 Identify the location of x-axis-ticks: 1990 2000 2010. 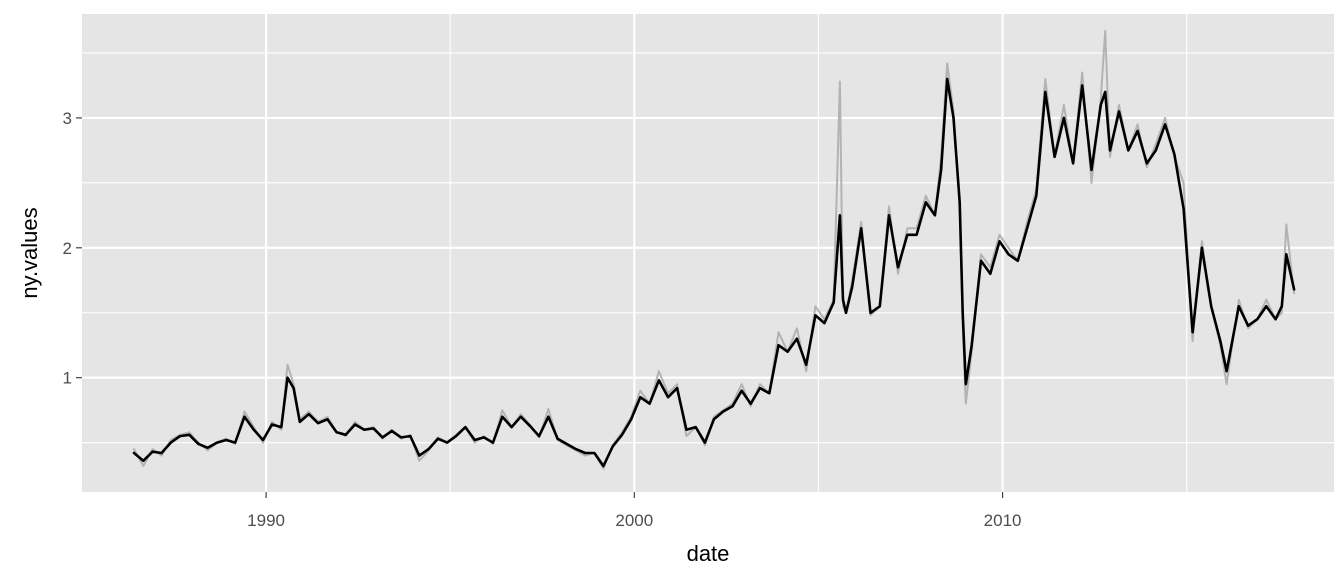
(634, 511).